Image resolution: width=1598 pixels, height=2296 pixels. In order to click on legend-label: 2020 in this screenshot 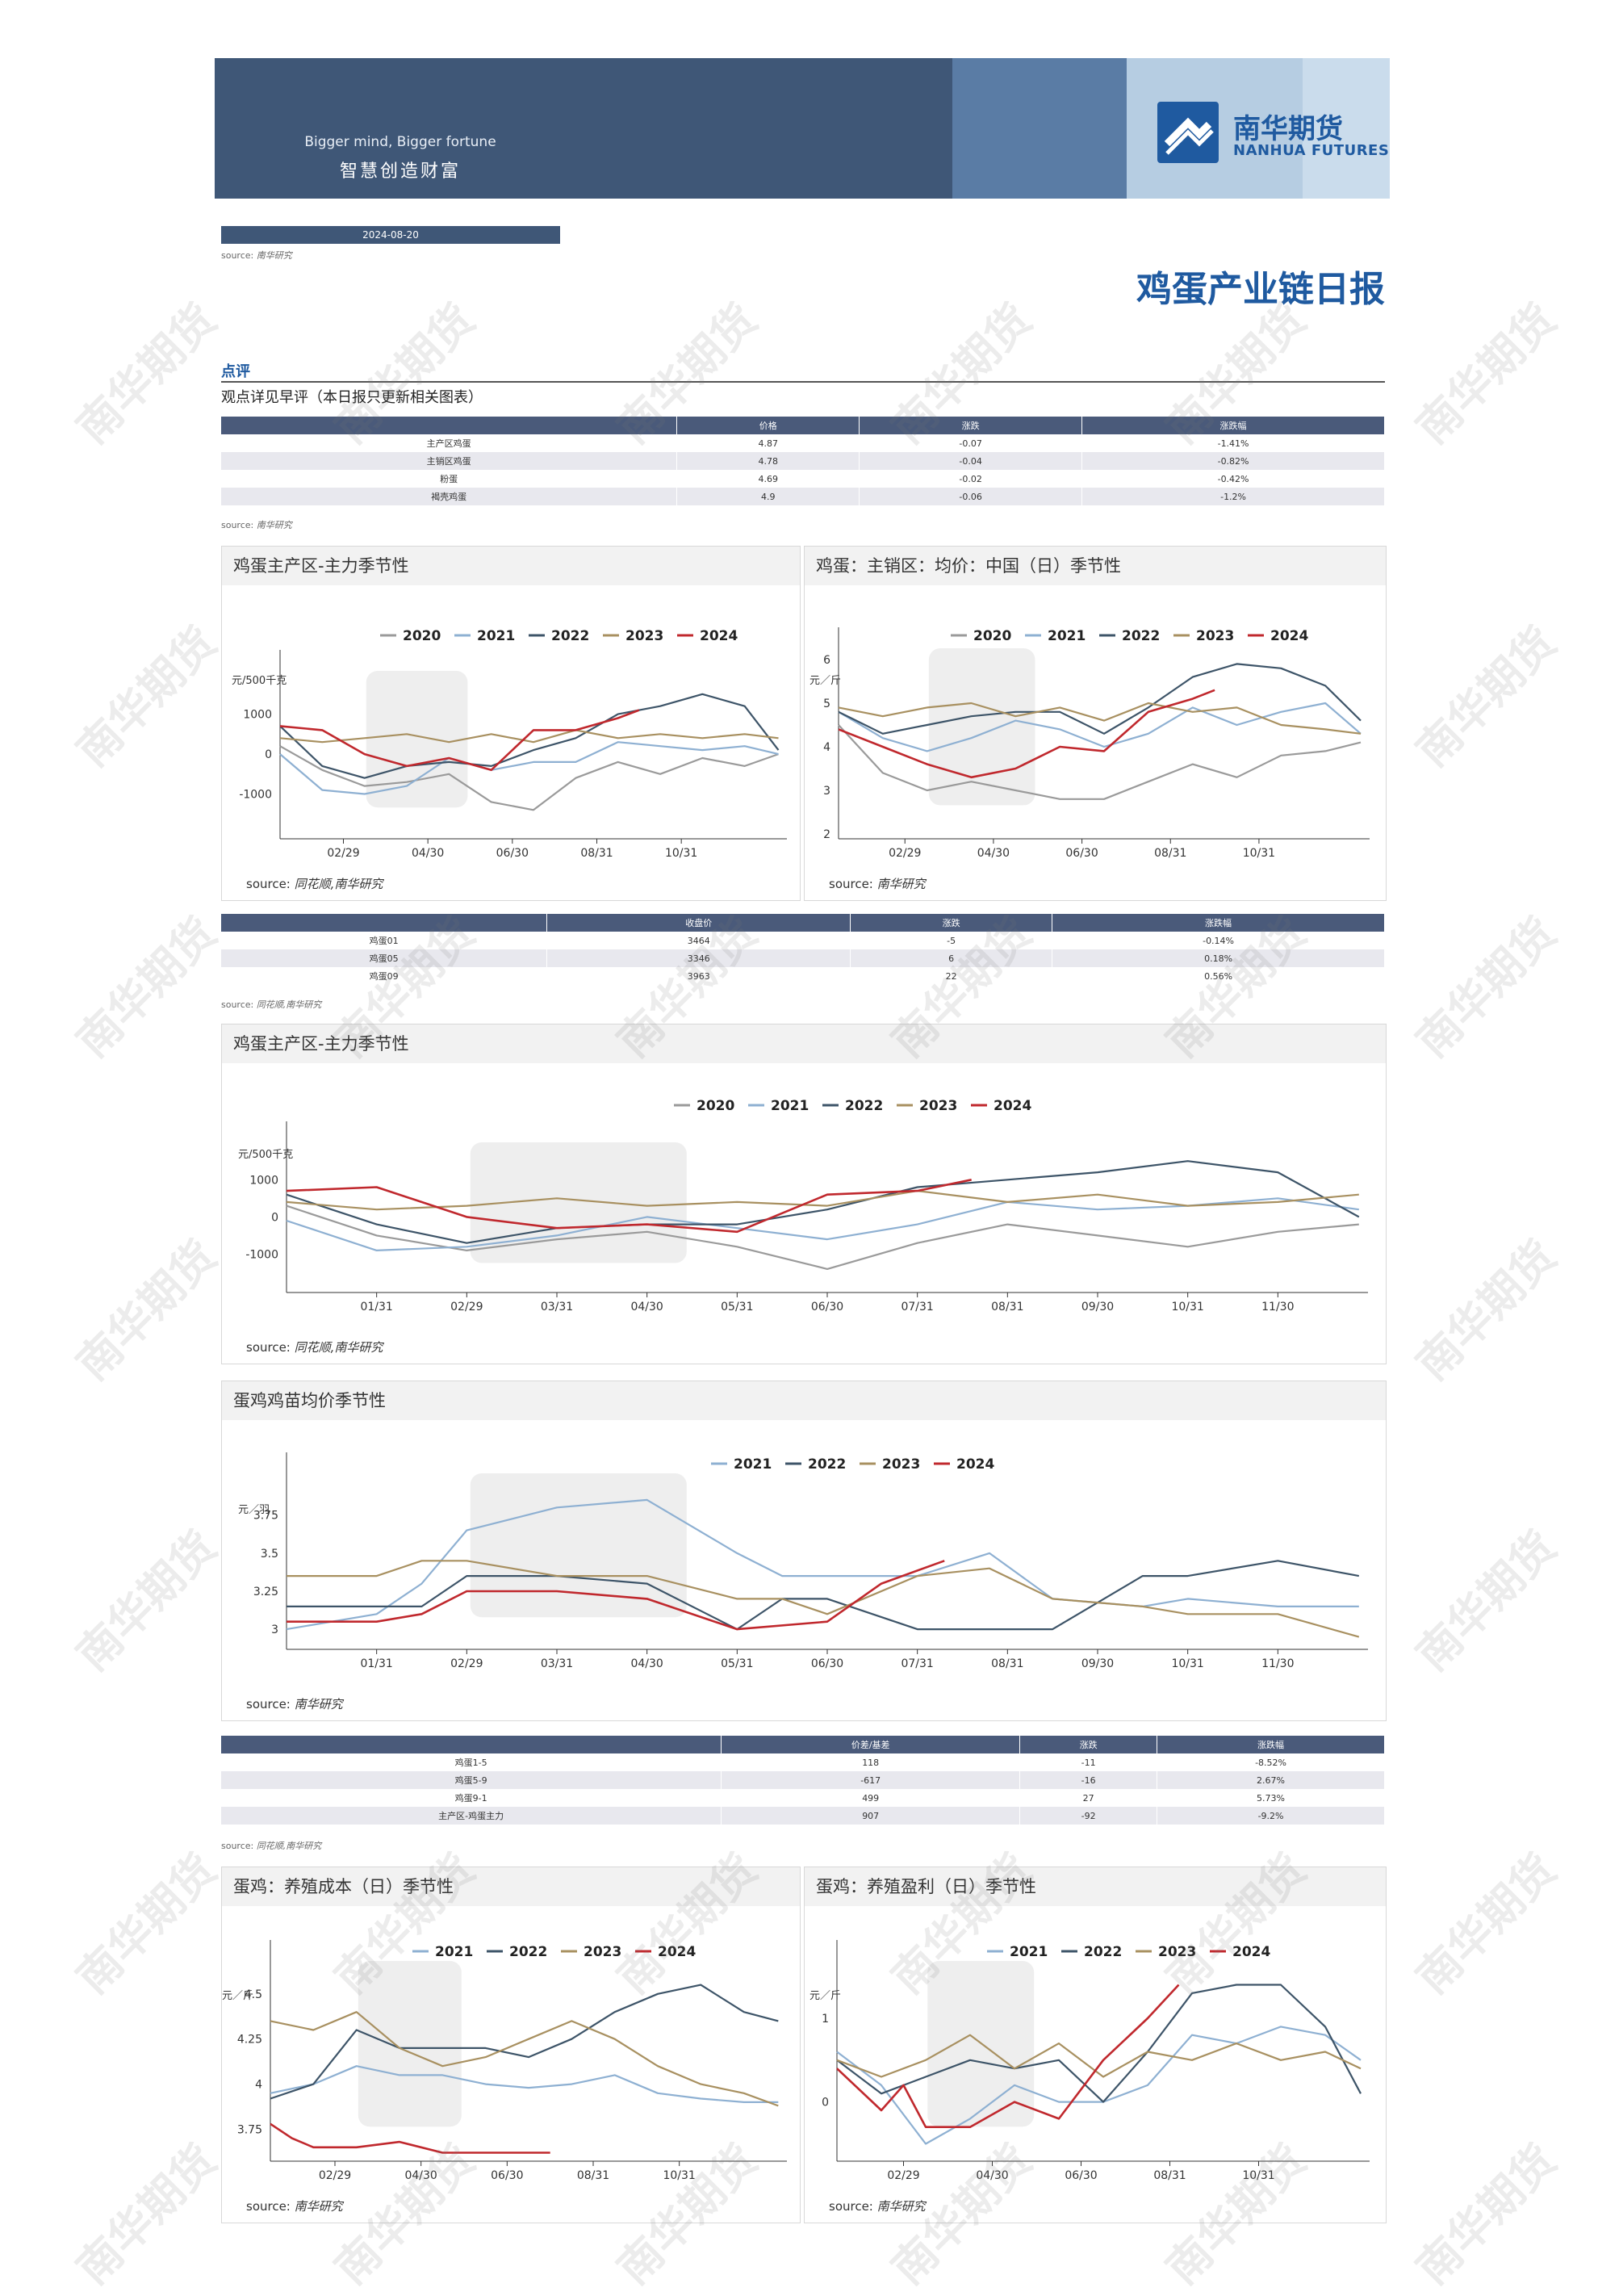, I will do `click(422, 636)`.